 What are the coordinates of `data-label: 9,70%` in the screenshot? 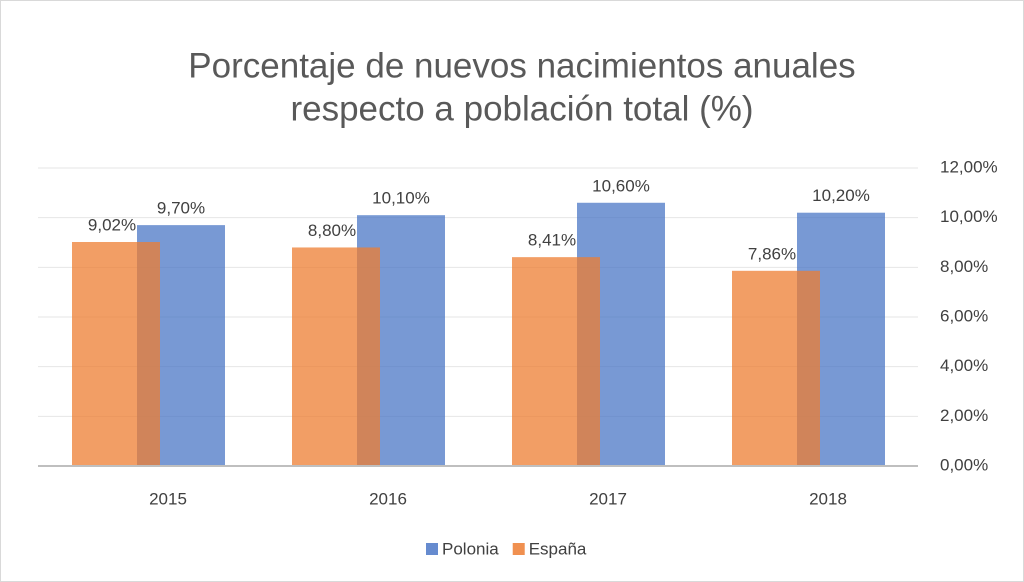 It's located at (181, 208).